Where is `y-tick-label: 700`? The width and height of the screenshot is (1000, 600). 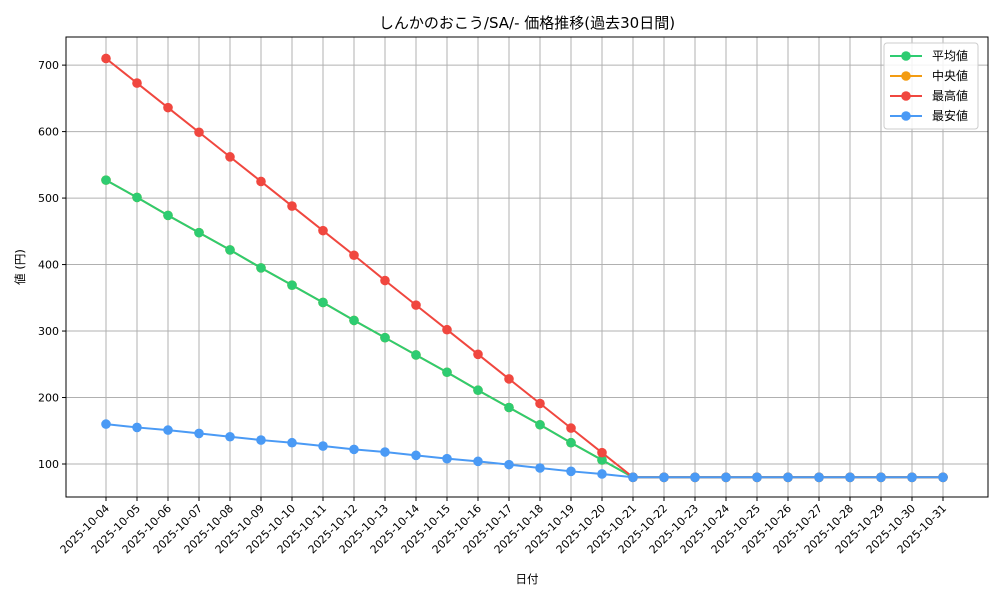
y-tick-label: 700 is located at coordinates (48, 65).